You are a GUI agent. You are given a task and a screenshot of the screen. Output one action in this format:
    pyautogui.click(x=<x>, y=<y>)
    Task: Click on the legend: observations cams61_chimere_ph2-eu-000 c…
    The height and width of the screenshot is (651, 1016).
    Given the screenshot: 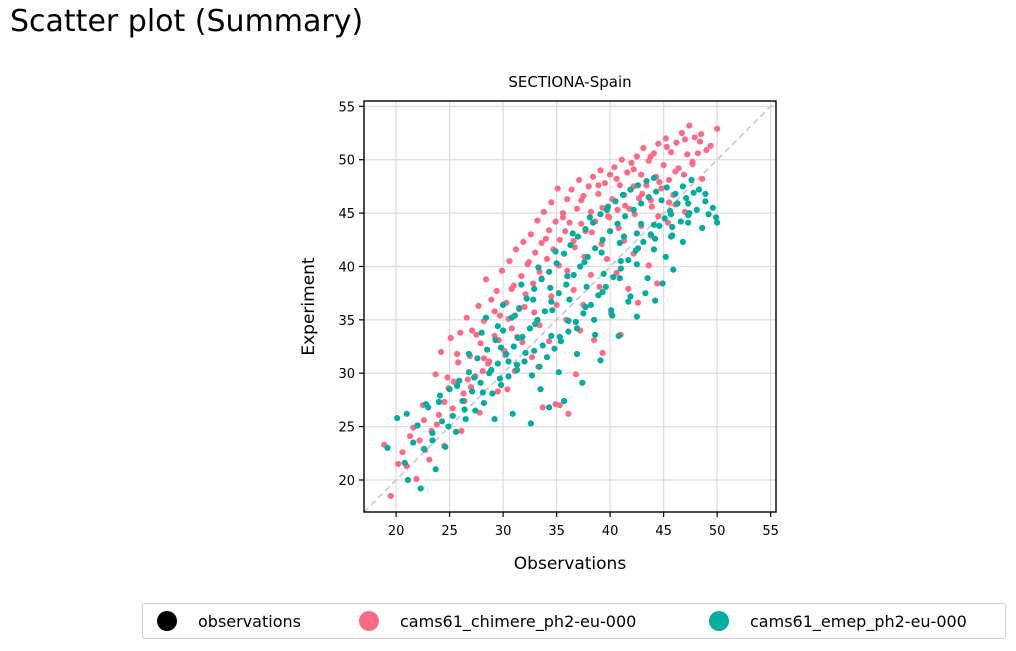 What is the action you would take?
    pyautogui.click(x=574, y=621)
    